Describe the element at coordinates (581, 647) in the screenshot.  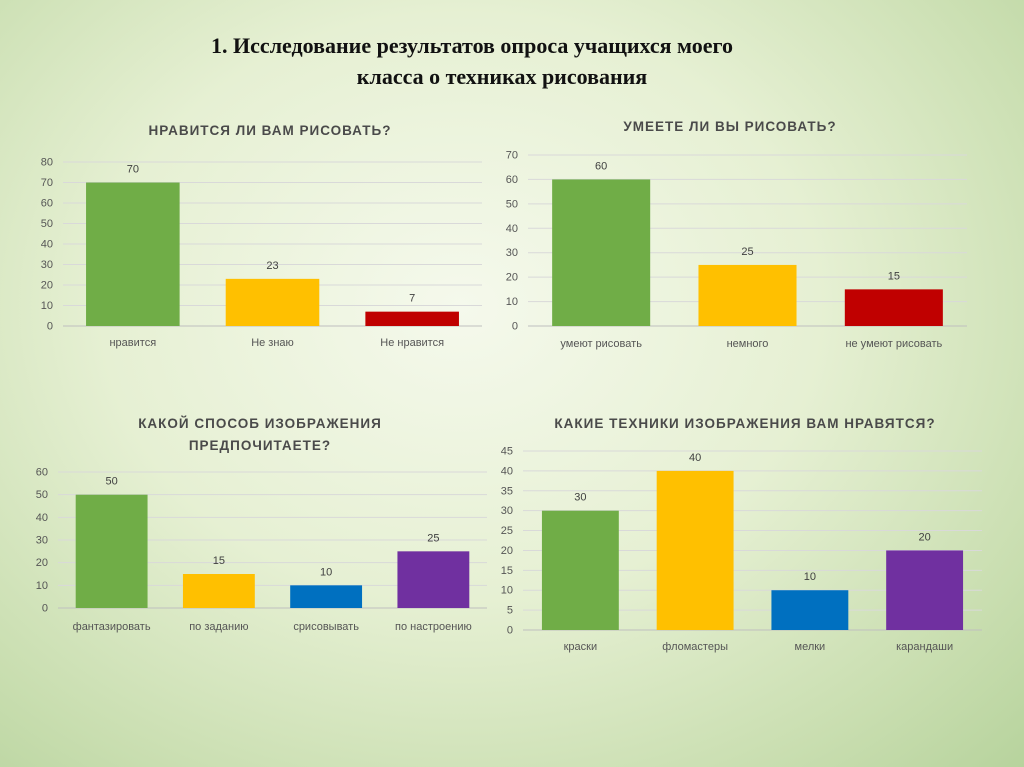
I see `category-label: краски` at that location.